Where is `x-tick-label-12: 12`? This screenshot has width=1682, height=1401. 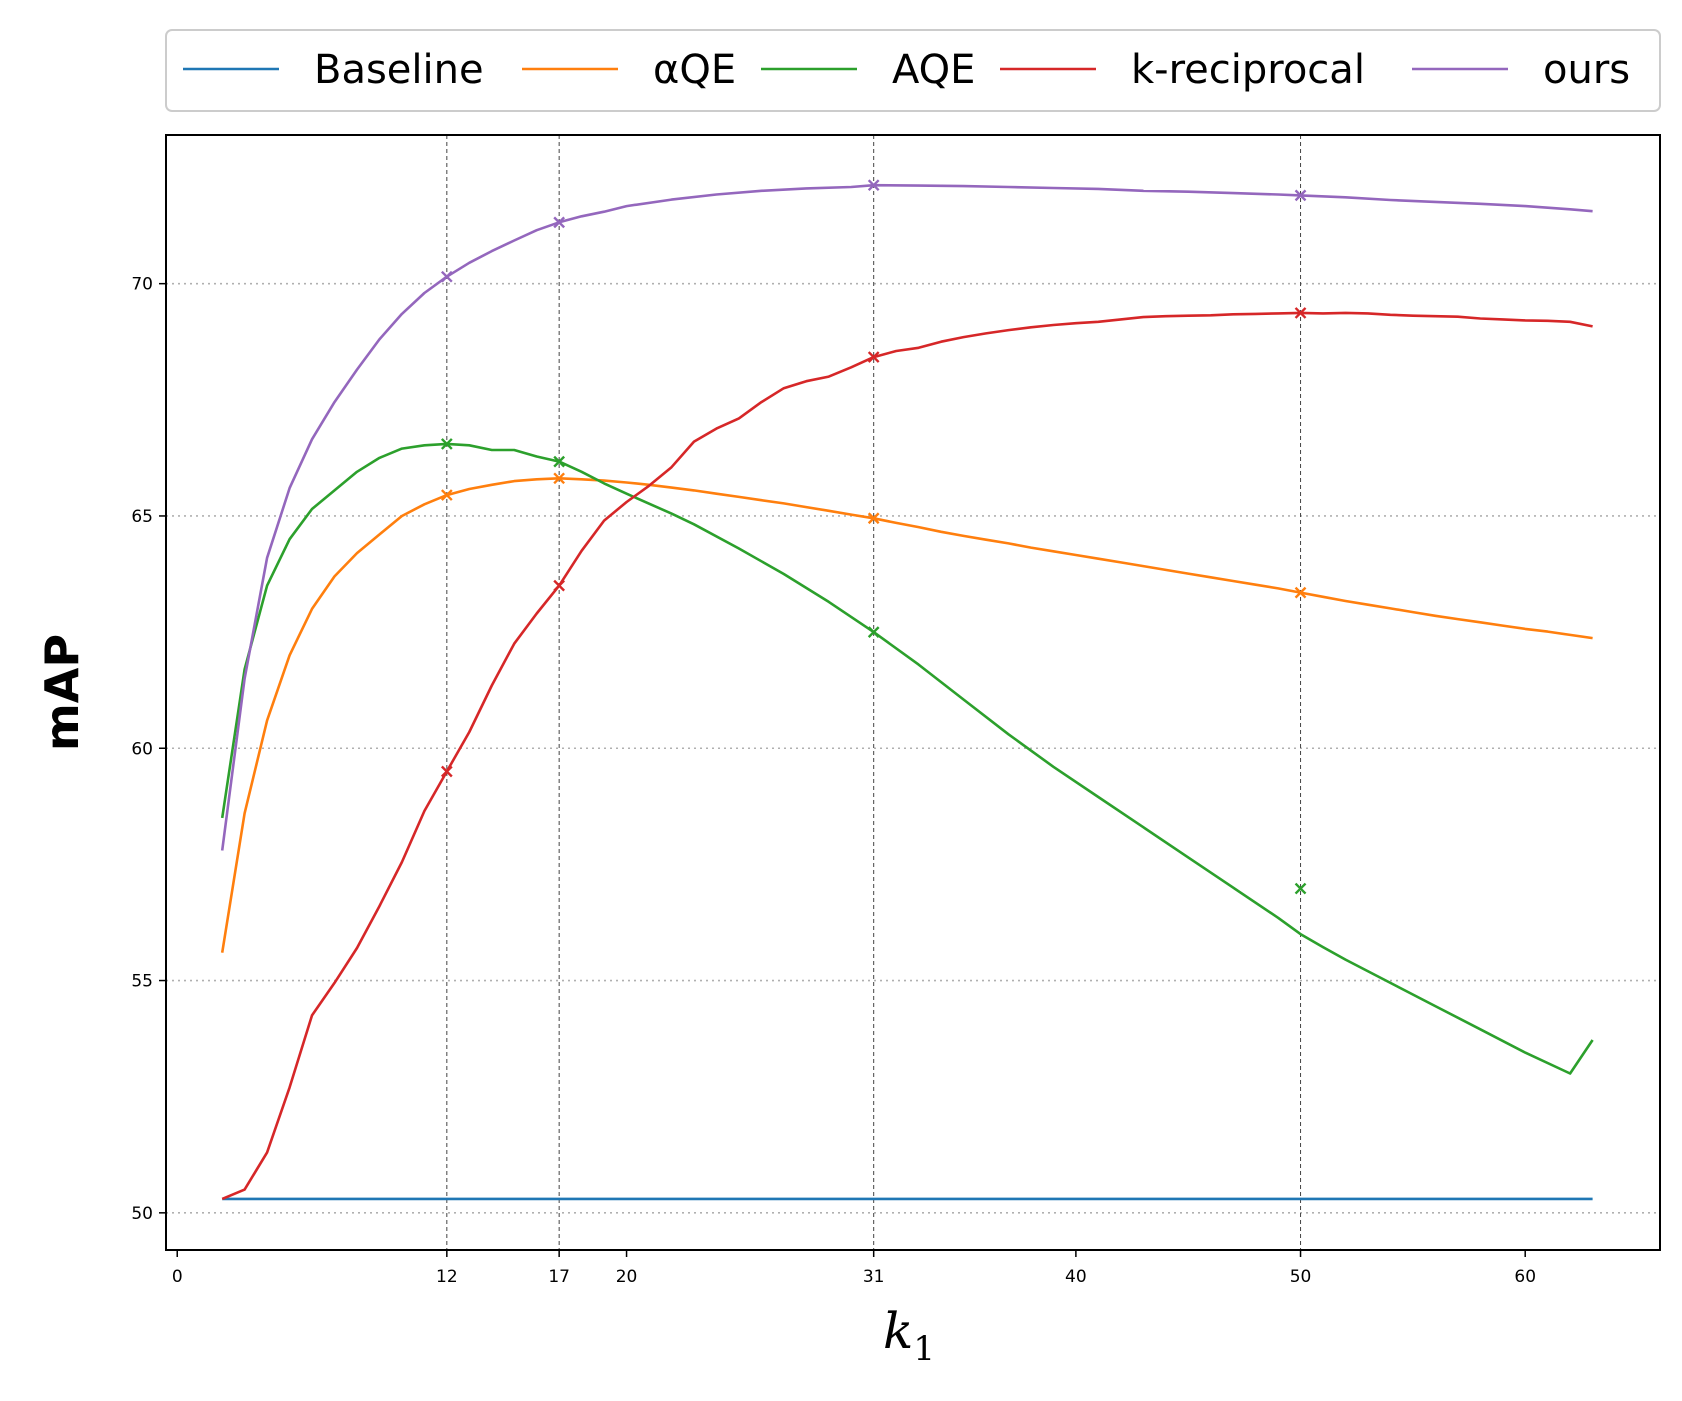
x-tick-label-12: 12 is located at coordinates (447, 1277).